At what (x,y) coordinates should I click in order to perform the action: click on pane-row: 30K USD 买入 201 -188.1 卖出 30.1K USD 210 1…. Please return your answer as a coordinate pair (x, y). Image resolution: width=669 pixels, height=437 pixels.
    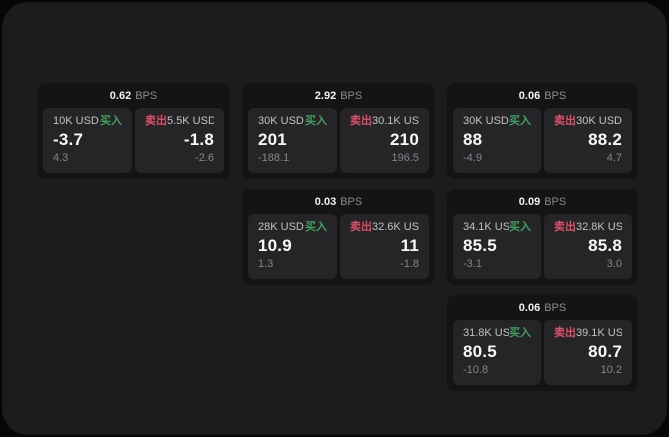
    Looking at the image, I should click on (338, 140).